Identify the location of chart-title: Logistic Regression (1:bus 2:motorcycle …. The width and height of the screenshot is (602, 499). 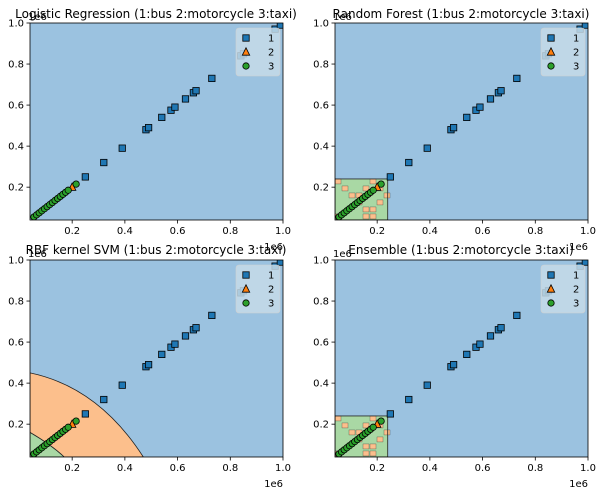
(156, 14).